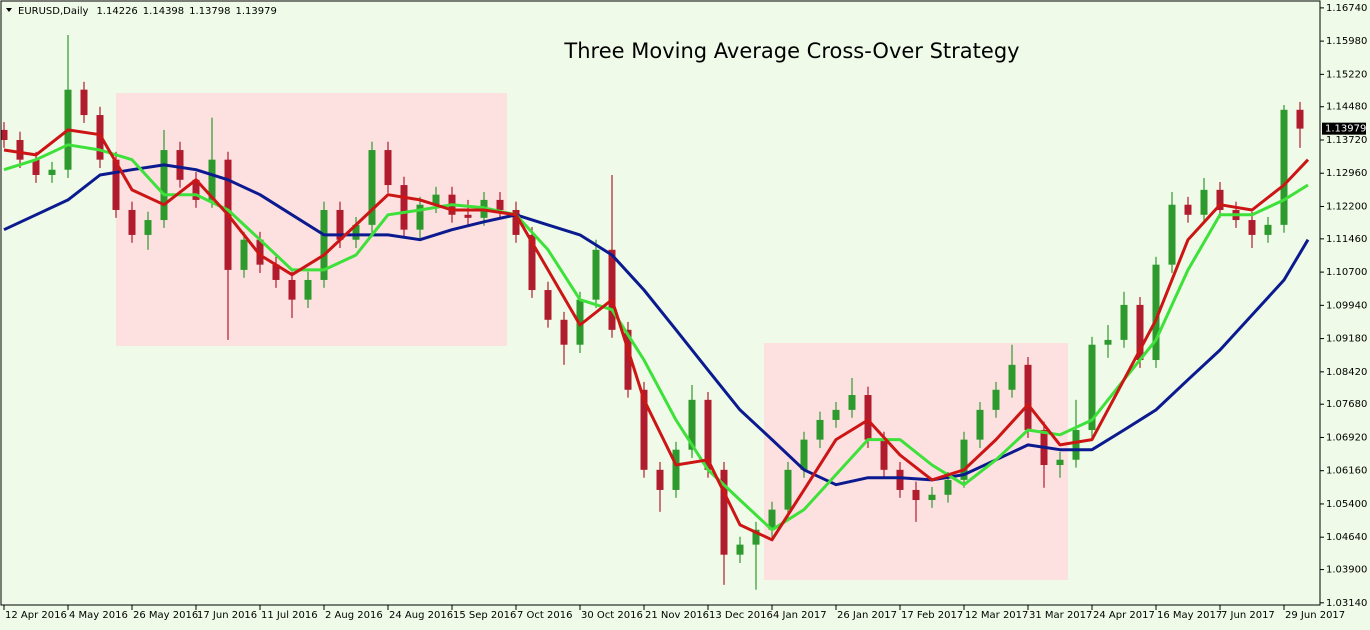  What do you see at coordinates (289, 615) in the screenshot?
I see `x-tick-label: 11 Jul 2016` at bounding box center [289, 615].